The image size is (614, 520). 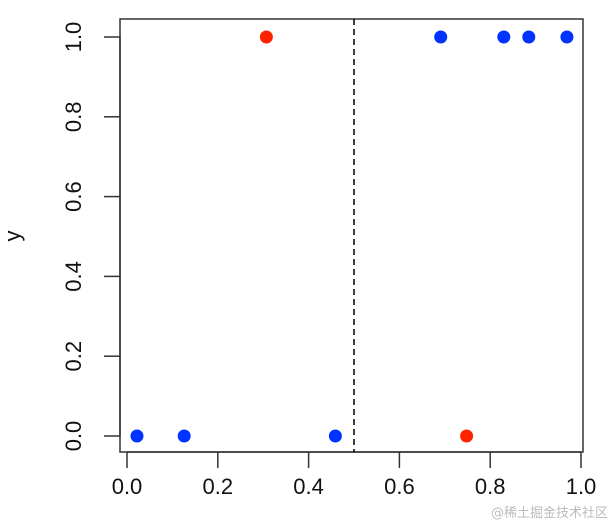 What do you see at coordinates (73, 276) in the screenshot?
I see `y-tick-label: 0.4` at bounding box center [73, 276].